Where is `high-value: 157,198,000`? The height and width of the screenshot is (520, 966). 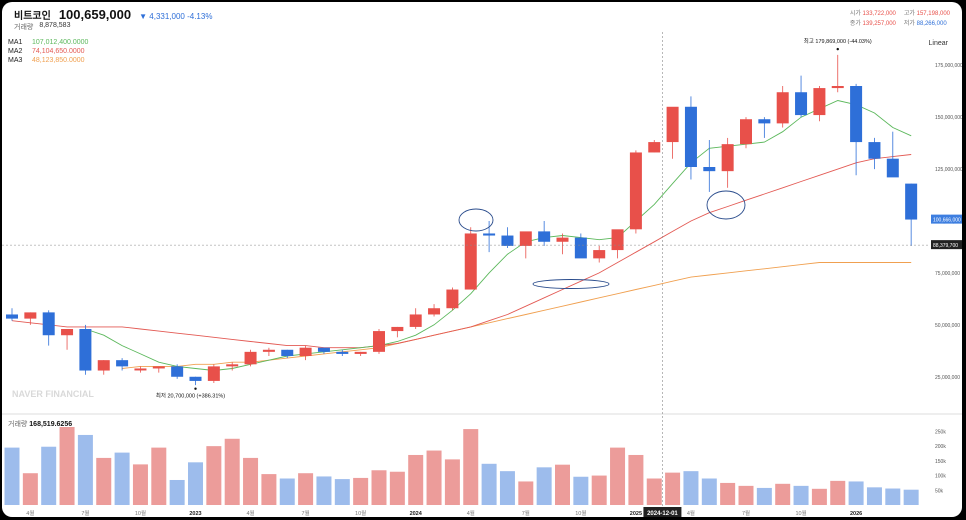
high-value: 157,198,000 is located at coordinates (933, 14).